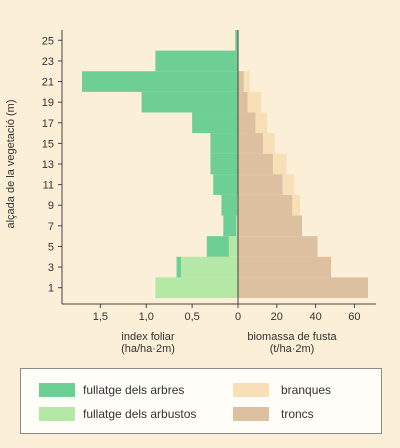 The image size is (400, 448). Describe the element at coordinates (251, 390) in the screenshot. I see `legend-swatch-branches` at that location.